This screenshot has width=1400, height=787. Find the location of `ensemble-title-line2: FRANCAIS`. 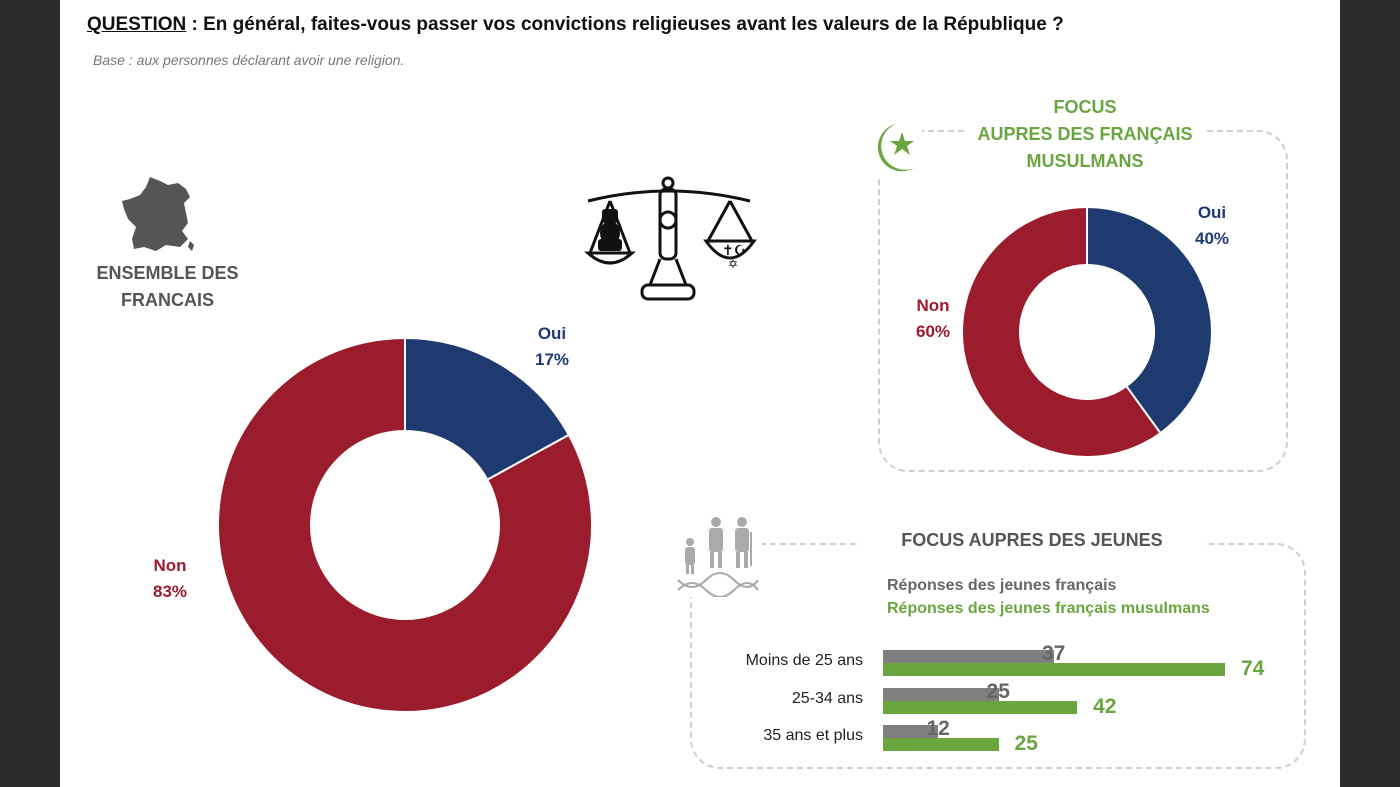

ensemble-title-line2: FRANCAIS is located at coordinates (167, 300).